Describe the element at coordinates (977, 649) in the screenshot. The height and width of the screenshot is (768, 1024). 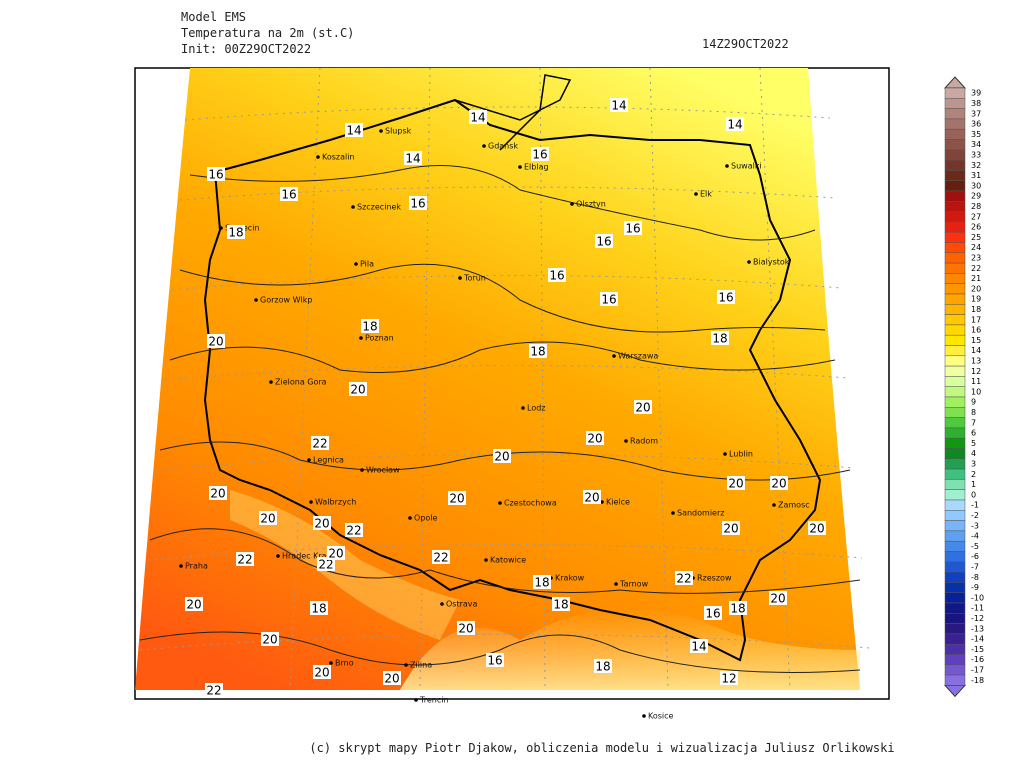
I see `colorbar-label: -15` at that location.